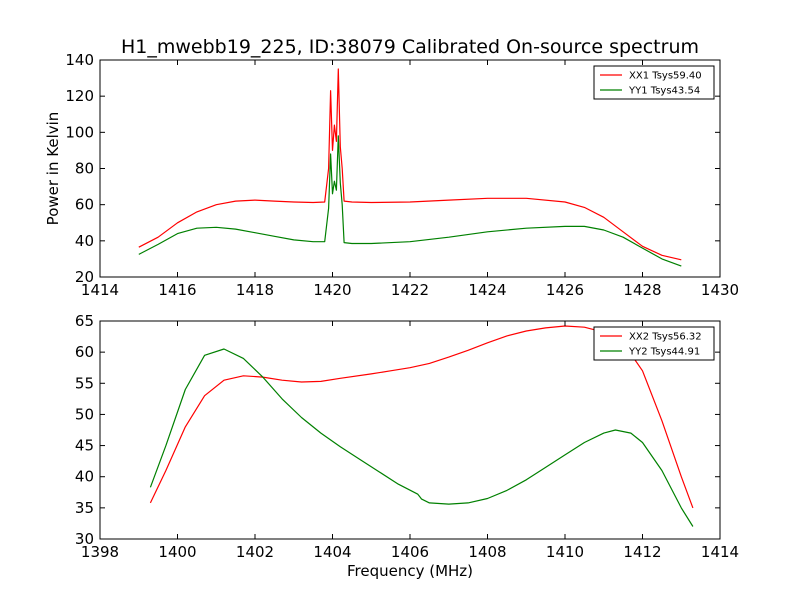  Describe the element at coordinates (665, 76) in the screenshot. I see `legend-entry: XX1 Tsys59.40` at that location.